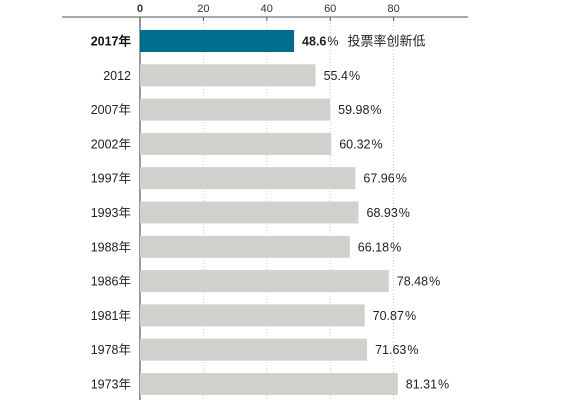 The height and width of the screenshot is (400, 562). What do you see at coordinates (360, 144) in the screenshot?
I see `value-label: 60.32%` at bounding box center [360, 144].